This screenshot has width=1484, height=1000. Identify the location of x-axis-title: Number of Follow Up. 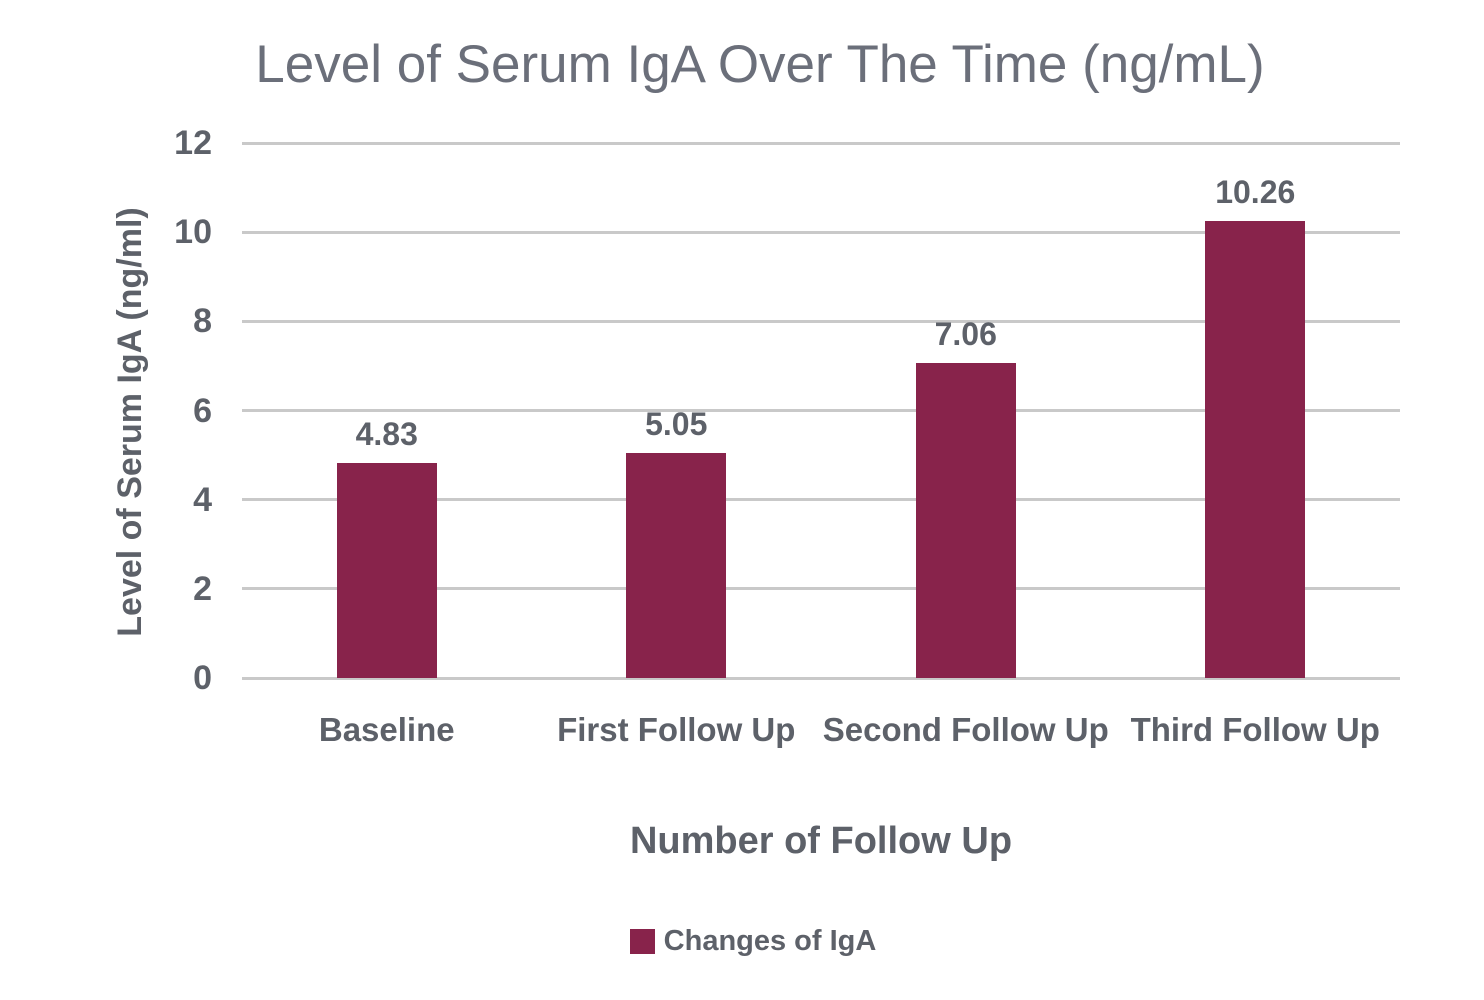
(821, 841).